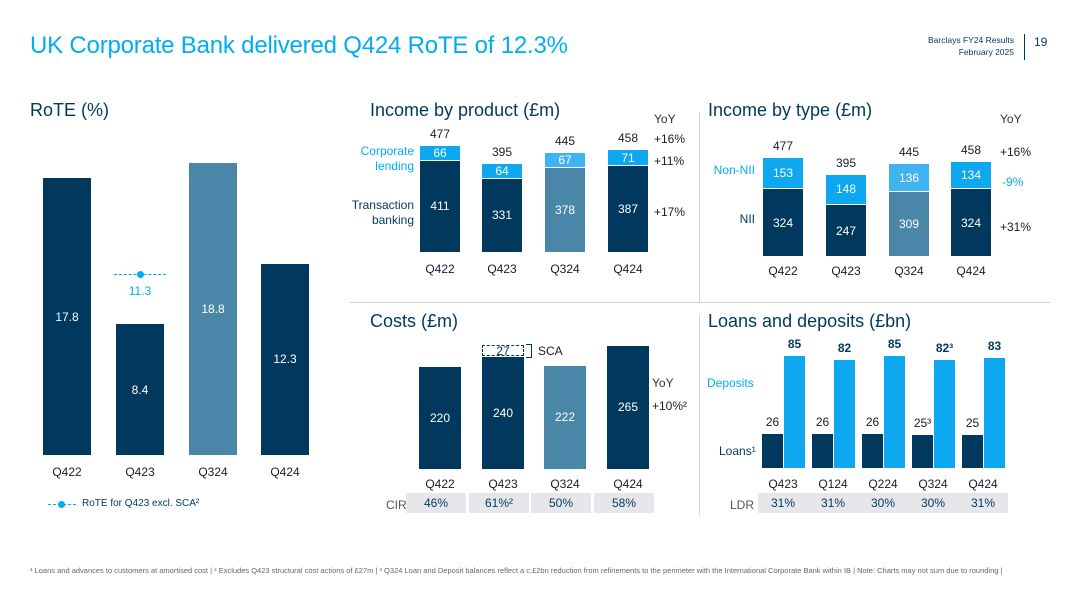  What do you see at coordinates (387, 158) in the screenshot?
I see `corporate-lending-label: Corporate lending` at bounding box center [387, 158].